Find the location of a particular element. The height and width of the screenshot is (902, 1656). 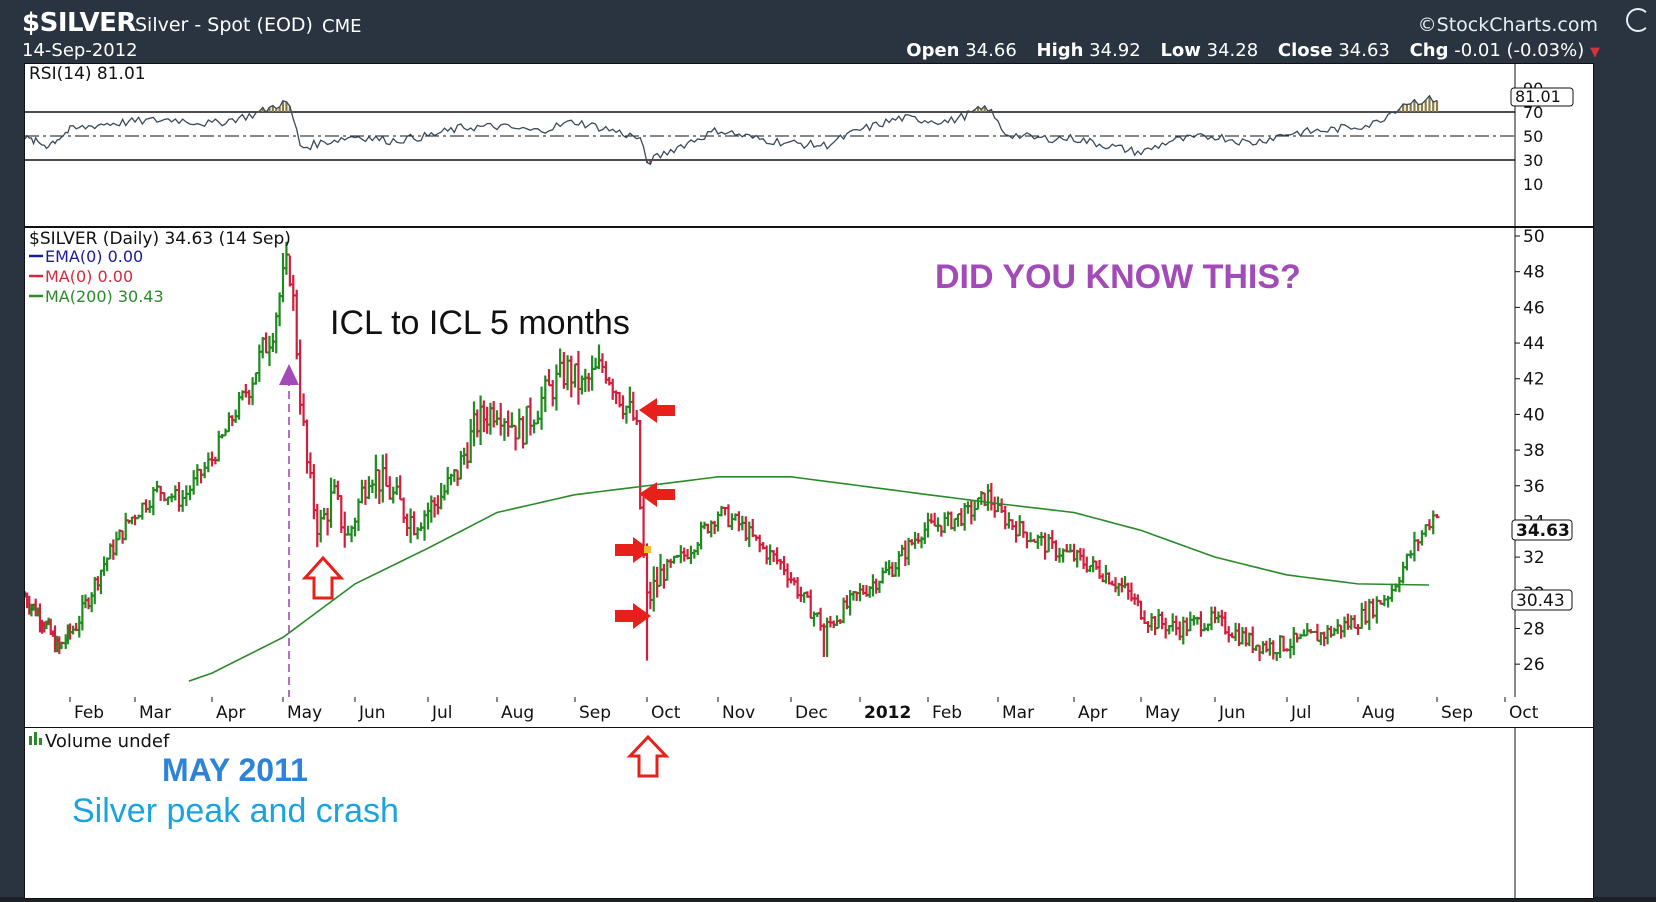

may-2011-annotation: MAY 2011 is located at coordinates (235, 770).